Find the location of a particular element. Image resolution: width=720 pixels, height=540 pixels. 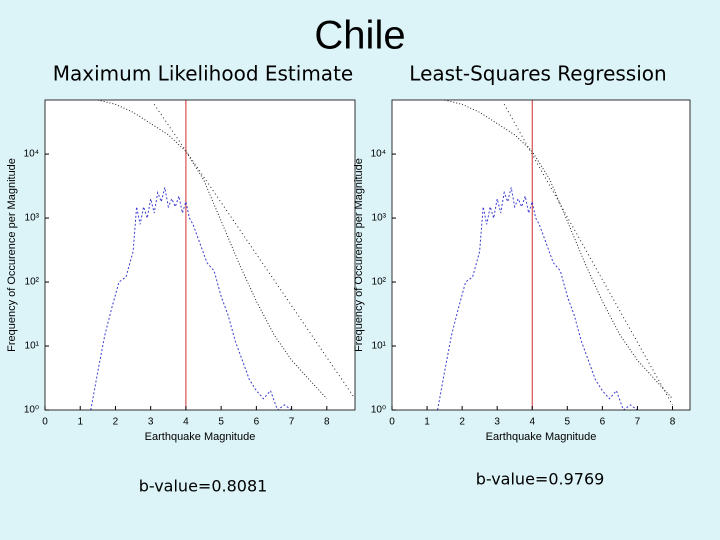

chart-subtitle: Maximum Likelihood Estimate is located at coordinates (203, 74).